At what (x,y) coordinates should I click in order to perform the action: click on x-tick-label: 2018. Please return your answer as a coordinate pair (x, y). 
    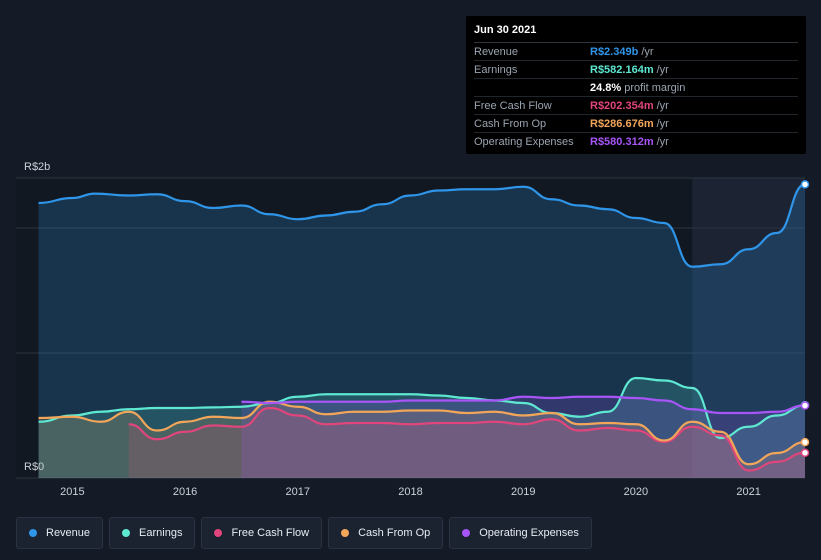
    Looking at the image, I should click on (410, 492).